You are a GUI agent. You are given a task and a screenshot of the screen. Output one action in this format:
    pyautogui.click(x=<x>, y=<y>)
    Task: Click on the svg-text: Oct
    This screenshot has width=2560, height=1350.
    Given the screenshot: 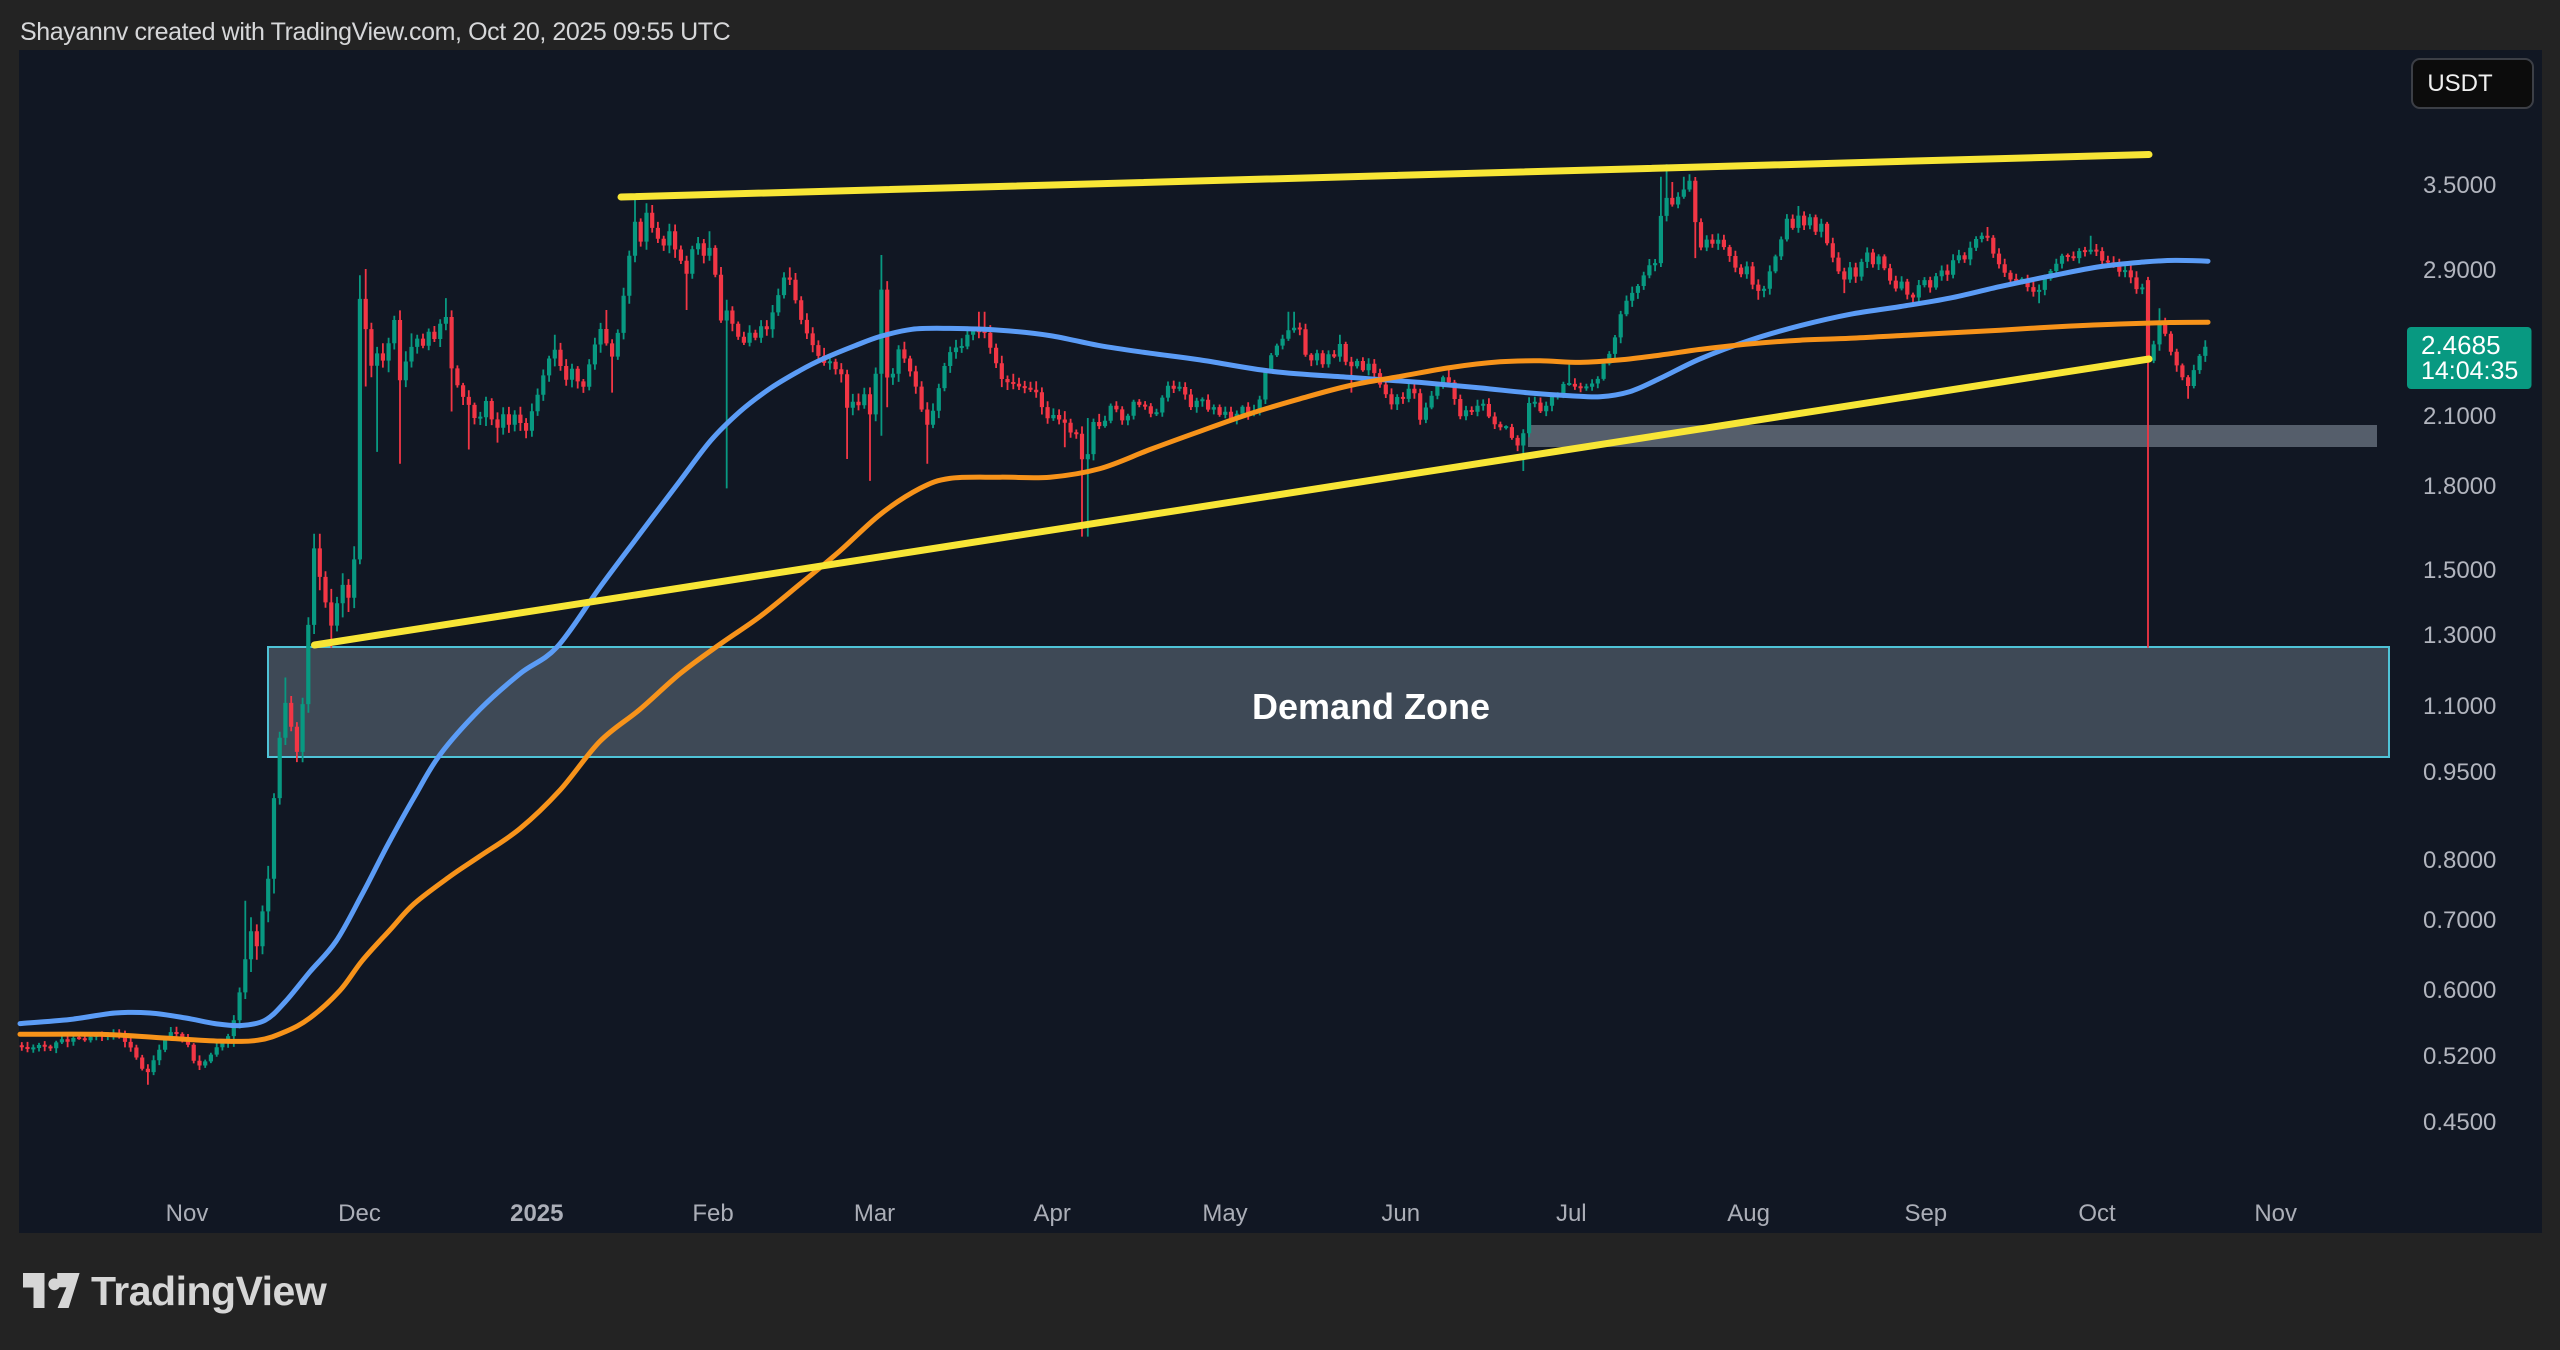 What is the action you would take?
    pyautogui.click(x=2097, y=1213)
    